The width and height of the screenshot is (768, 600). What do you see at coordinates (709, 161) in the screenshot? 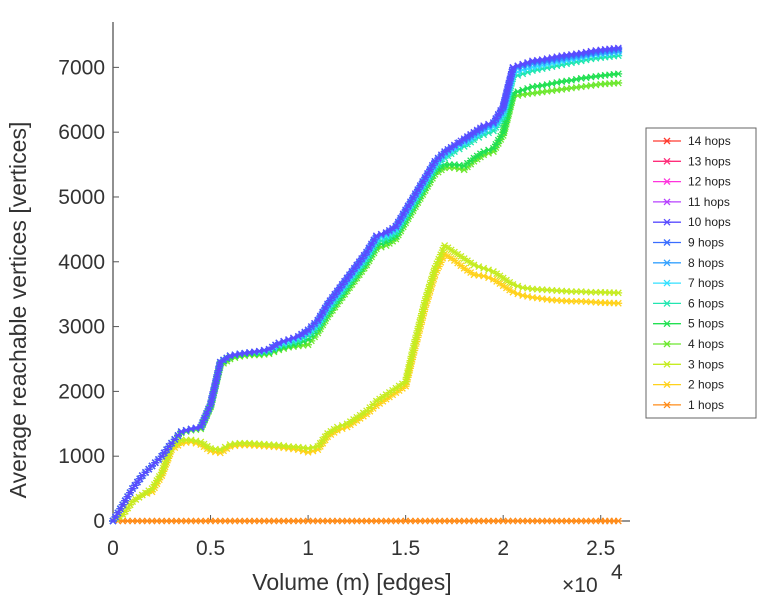
I see `legend-label: 13 hops` at bounding box center [709, 161].